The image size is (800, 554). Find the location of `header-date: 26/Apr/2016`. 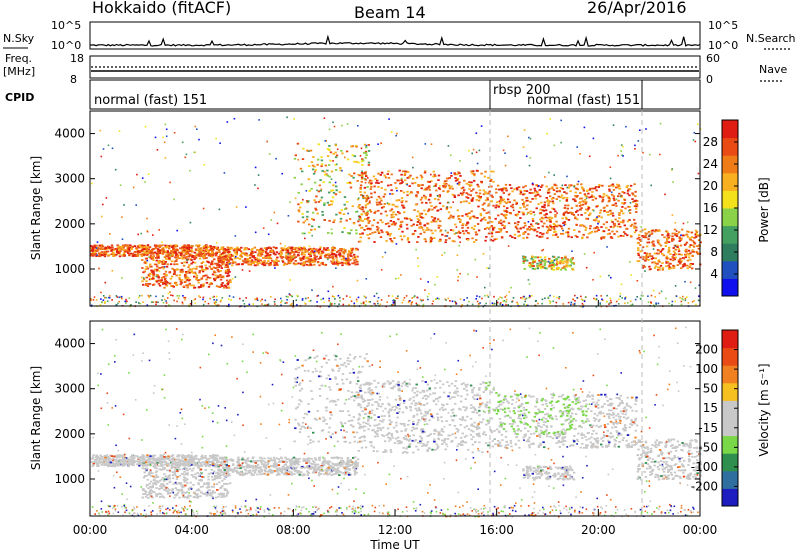

header-date: 26/Apr/2016 is located at coordinates (637, 8).